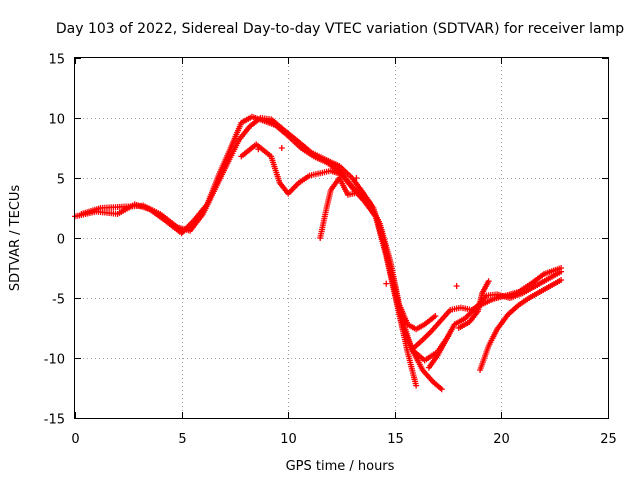  What do you see at coordinates (501, 439) in the screenshot?
I see `x-tick-label: 20` at bounding box center [501, 439].